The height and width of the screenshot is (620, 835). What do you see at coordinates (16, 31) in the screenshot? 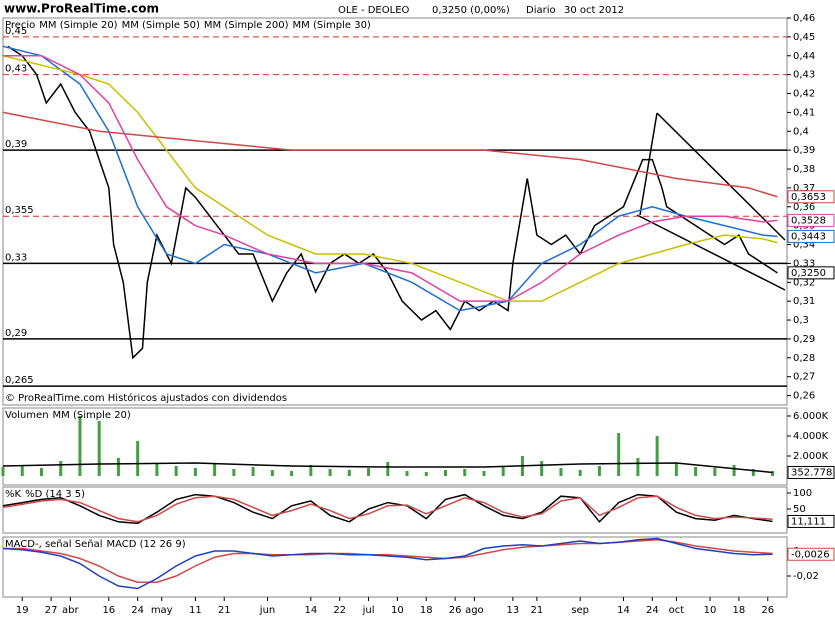
I see `level-label: 0,45` at bounding box center [16, 31].